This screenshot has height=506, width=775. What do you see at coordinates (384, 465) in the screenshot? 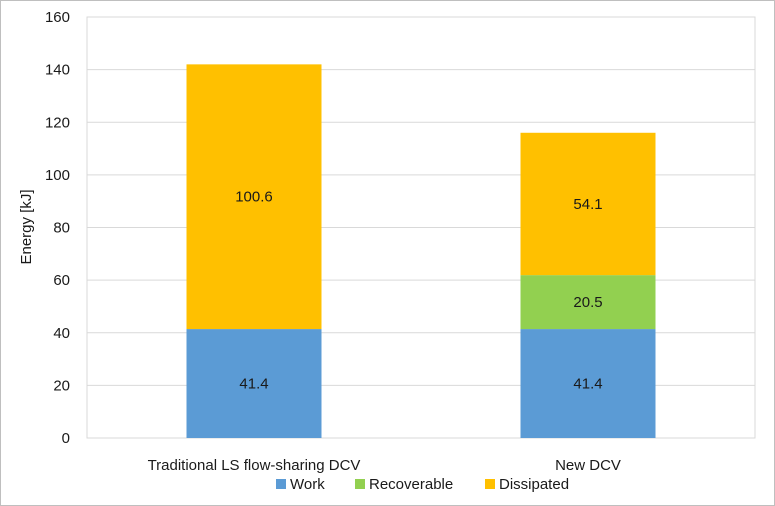
I see `x-axis-categories: Traditional LS flow-sharing DCV New DCV` at bounding box center [384, 465].